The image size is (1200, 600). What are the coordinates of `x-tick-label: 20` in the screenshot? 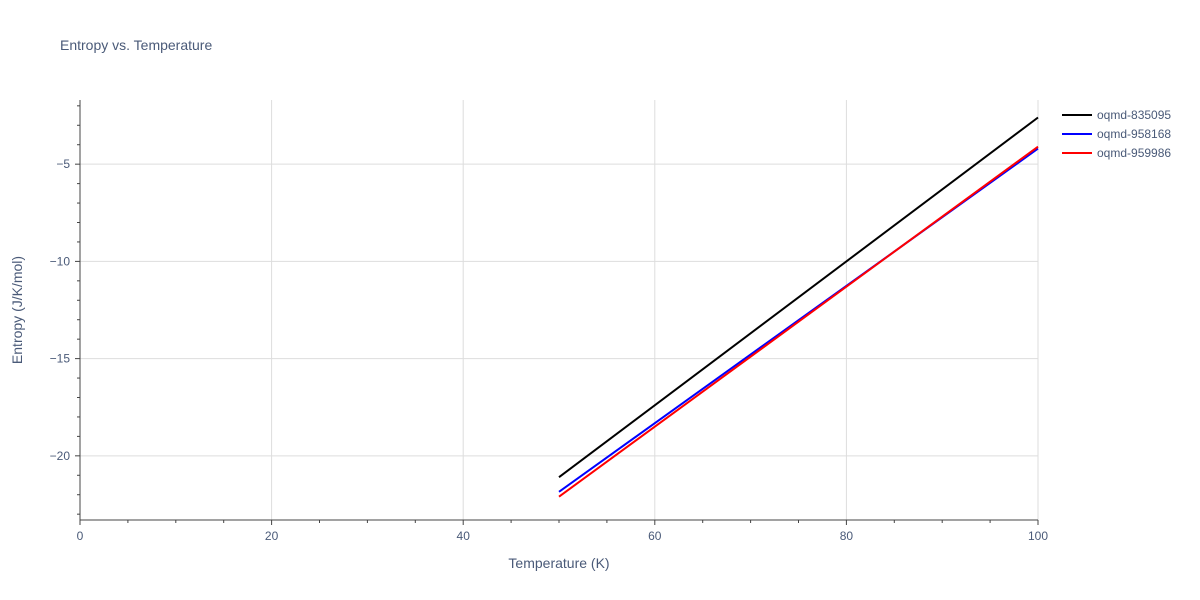 It's located at (272, 536).